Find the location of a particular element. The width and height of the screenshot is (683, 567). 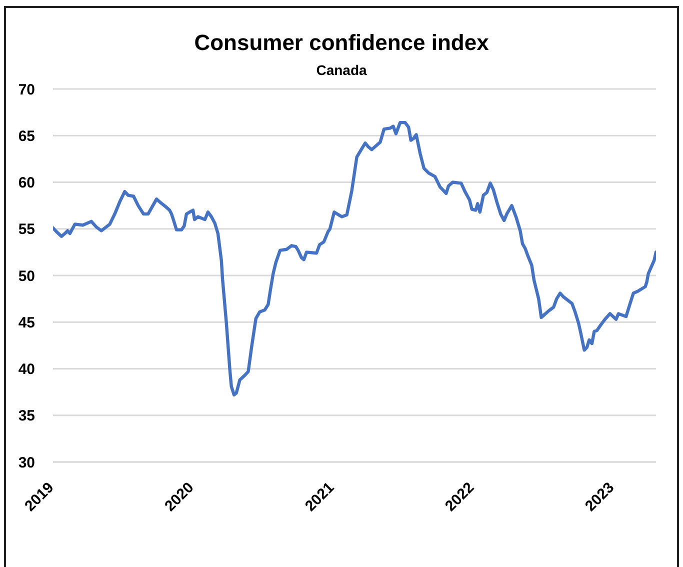

y-tick-label: 45 is located at coordinates (26, 323).